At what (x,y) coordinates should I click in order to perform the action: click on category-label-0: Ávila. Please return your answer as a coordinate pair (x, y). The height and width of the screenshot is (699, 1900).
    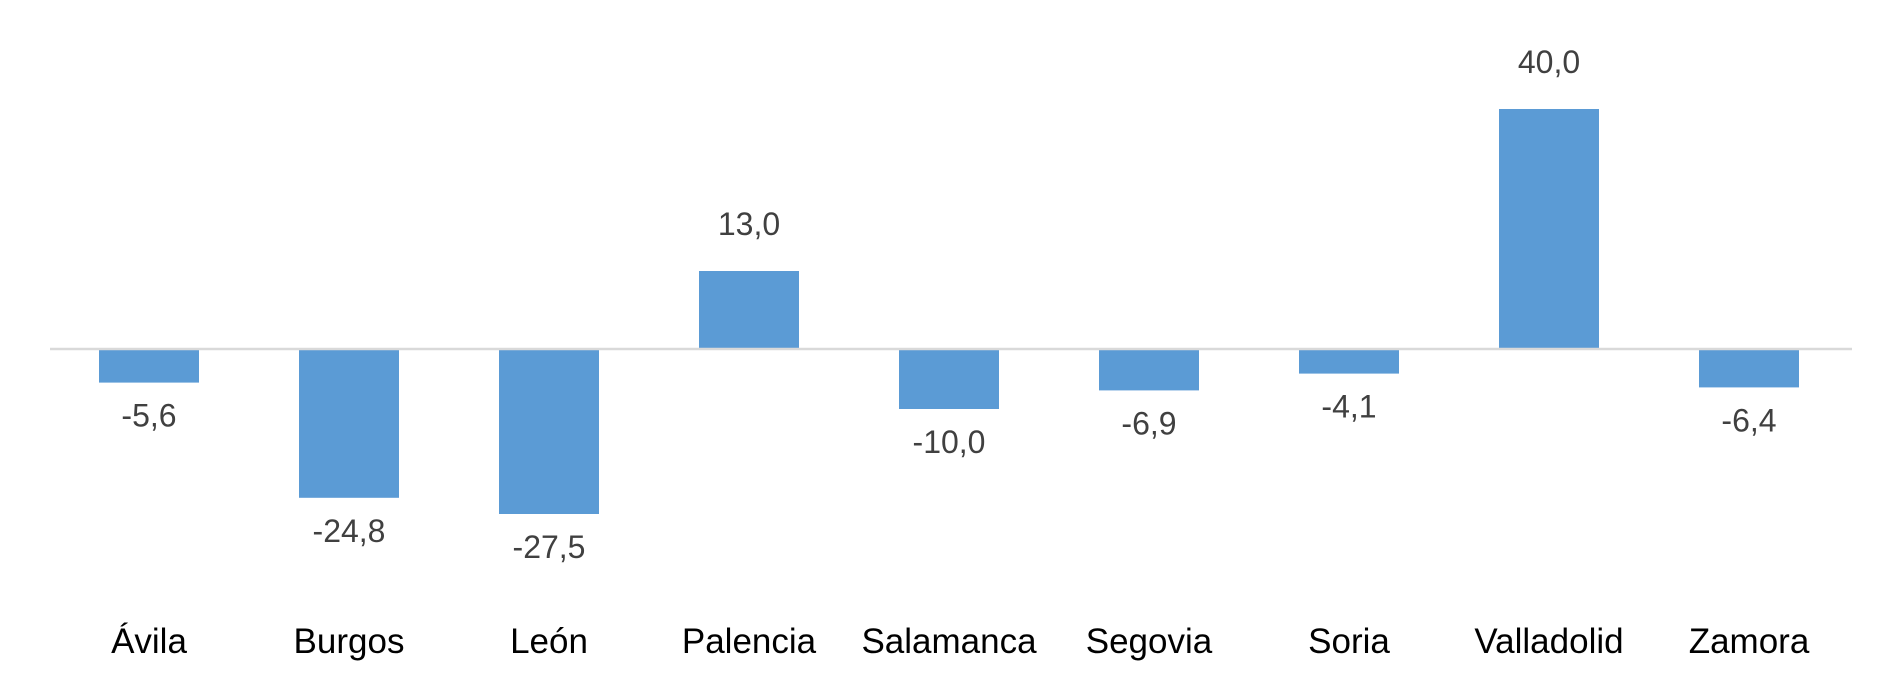
    Looking at the image, I should click on (149, 641).